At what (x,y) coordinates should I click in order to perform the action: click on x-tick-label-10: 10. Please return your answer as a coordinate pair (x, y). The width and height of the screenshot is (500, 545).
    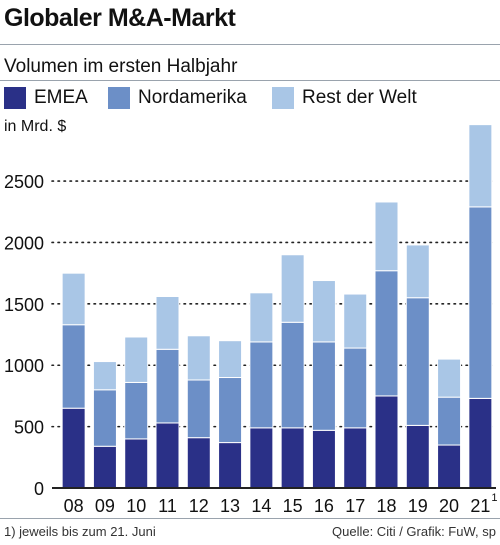
    Looking at the image, I should click on (136, 506).